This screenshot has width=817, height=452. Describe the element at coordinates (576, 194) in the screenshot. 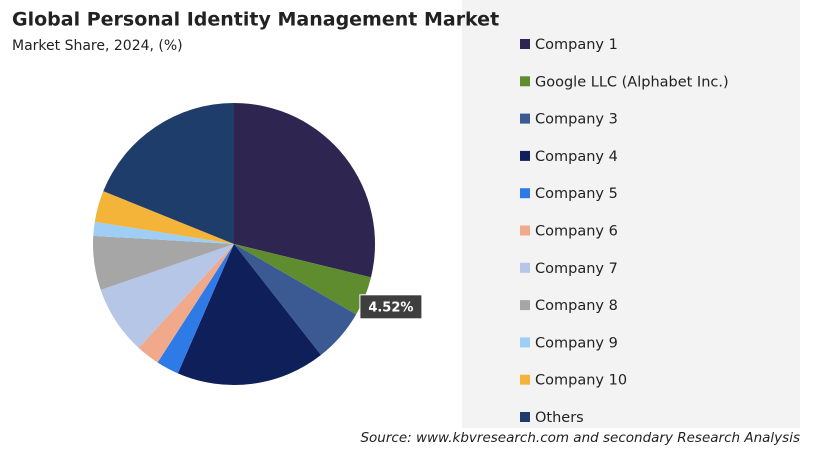

I see `legend-label: Company 5` at that location.